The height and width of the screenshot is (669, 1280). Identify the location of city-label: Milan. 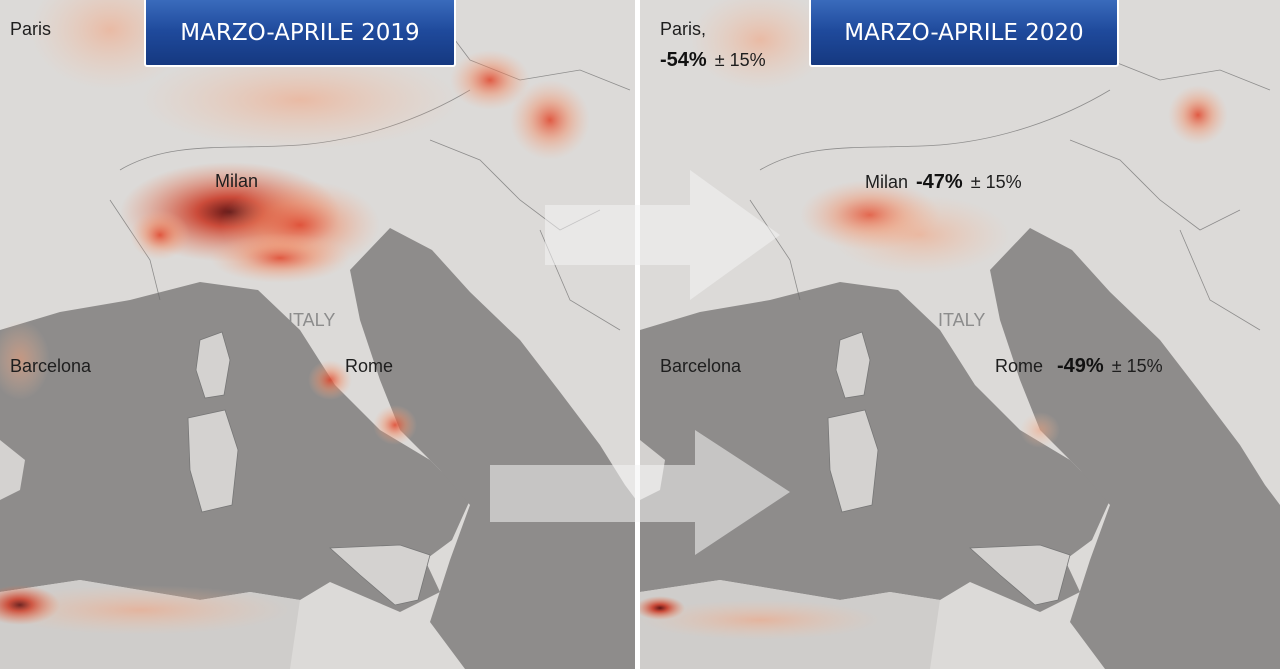
(236, 181).